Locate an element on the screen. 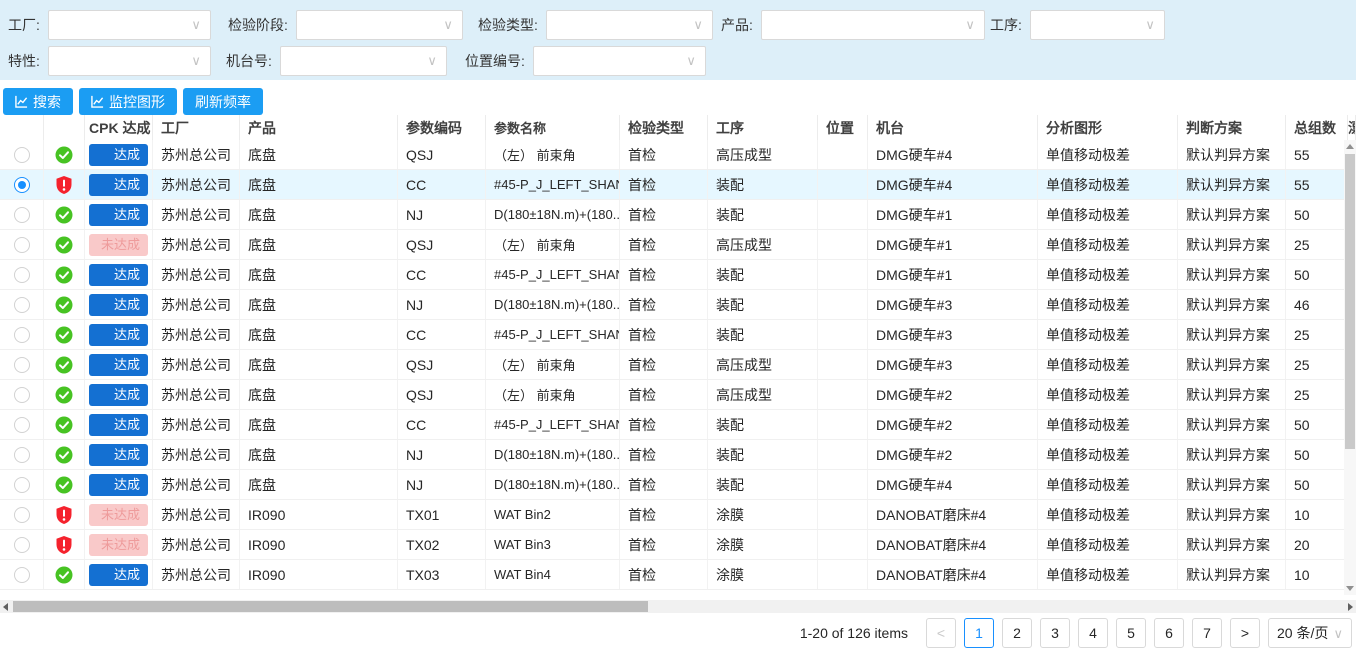 The height and width of the screenshot is (655, 1356). page-button: 1 is located at coordinates (979, 633).